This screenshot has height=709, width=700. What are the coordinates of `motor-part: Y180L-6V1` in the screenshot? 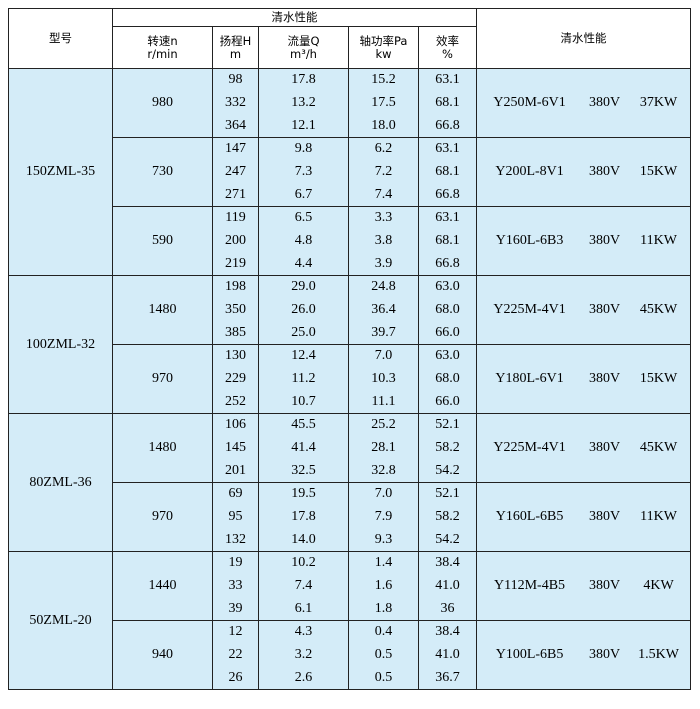 It's located at (529, 378).